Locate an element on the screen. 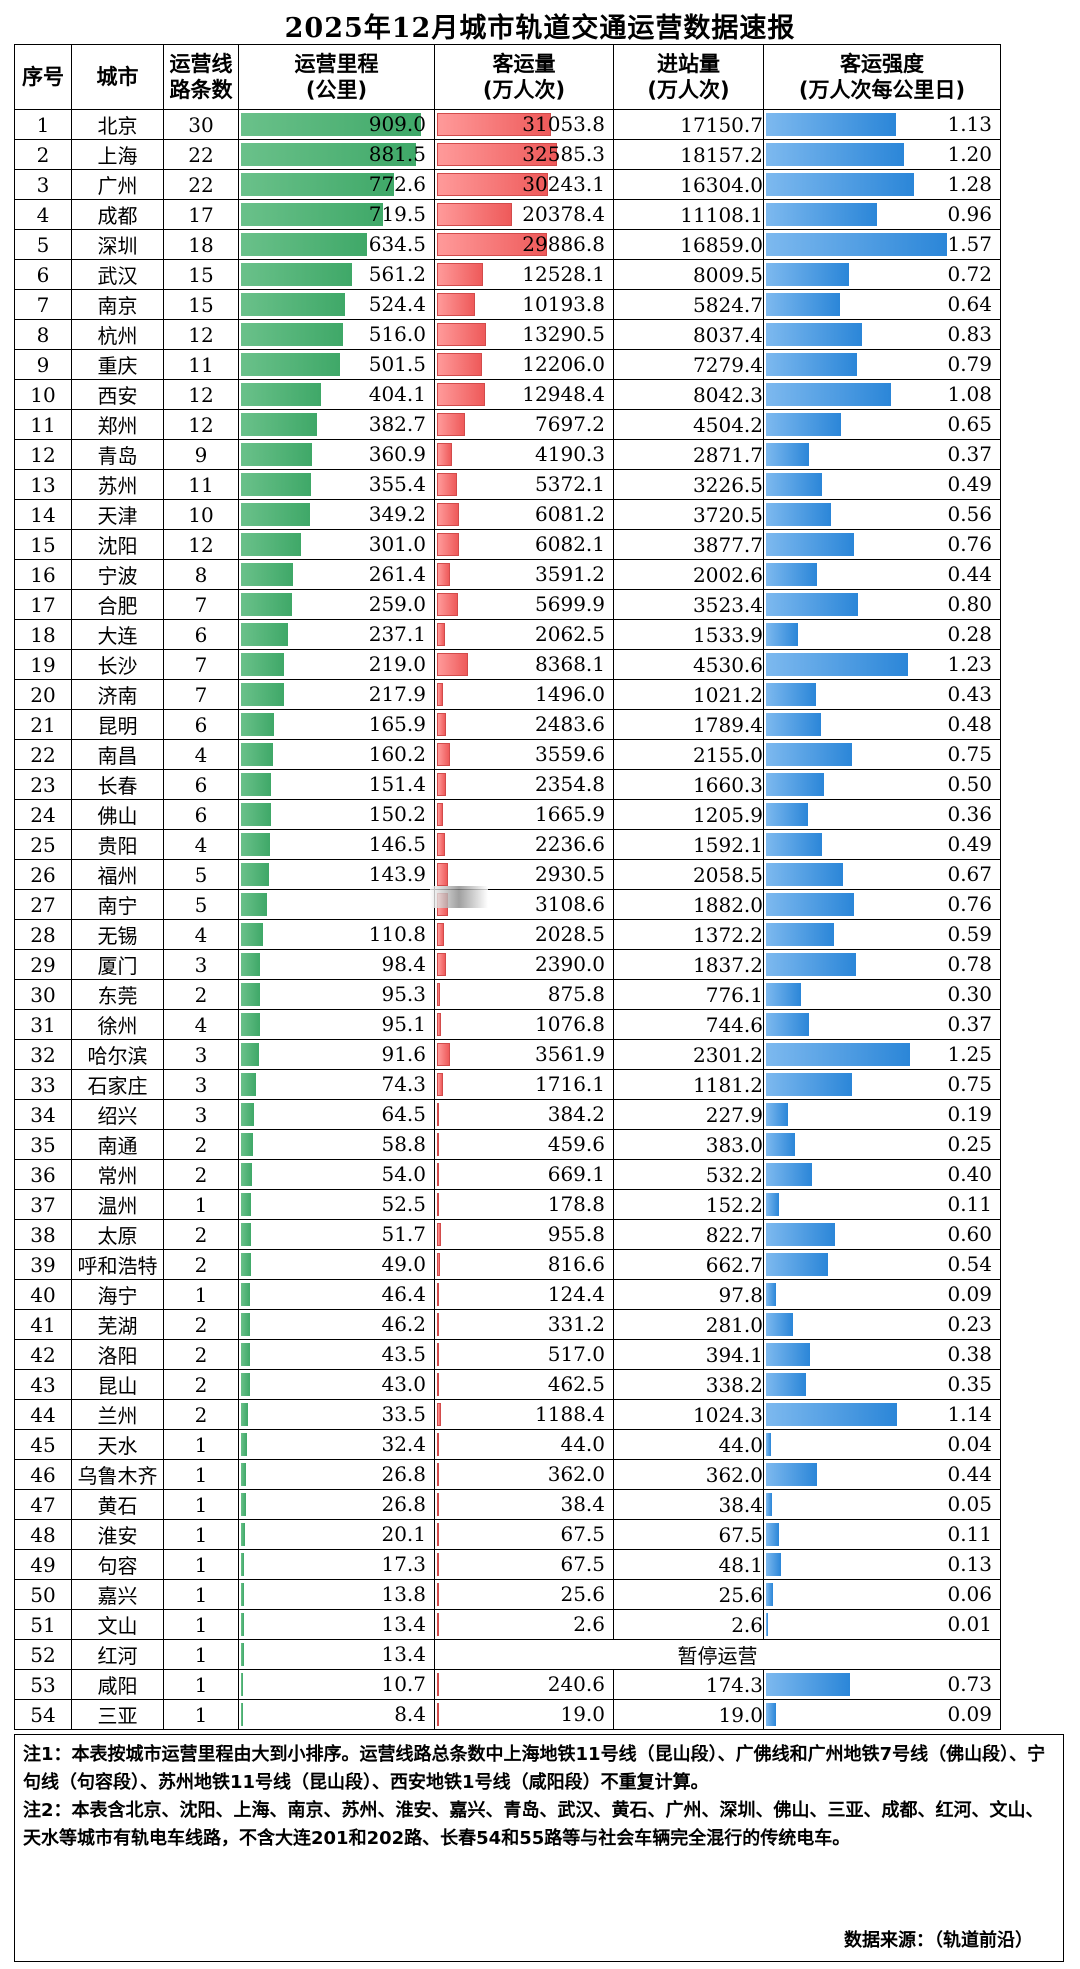 The height and width of the screenshot is (1969, 1080). report-title: 2025年12月城市轨道交通运营数据速报 is located at coordinates (540, 28).